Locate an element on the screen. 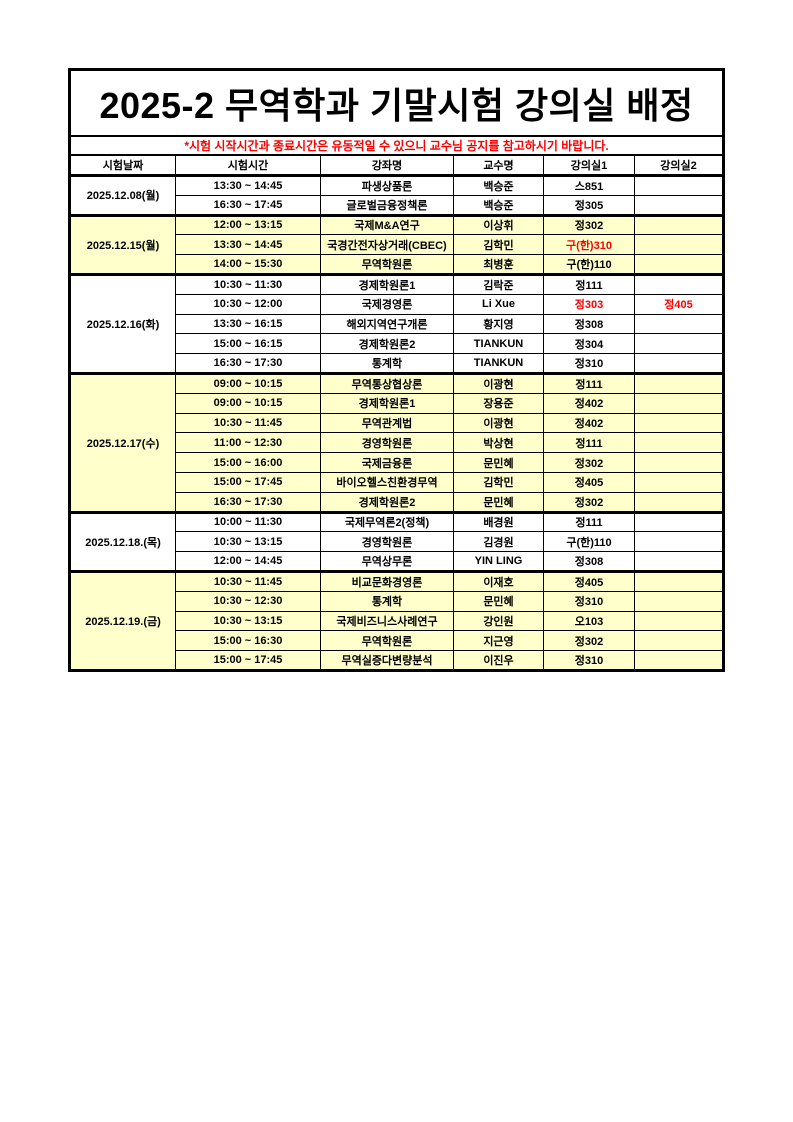 This screenshot has height=1122, width=793. time-cell: 16:30 ~ 17:30 is located at coordinates (248, 363).